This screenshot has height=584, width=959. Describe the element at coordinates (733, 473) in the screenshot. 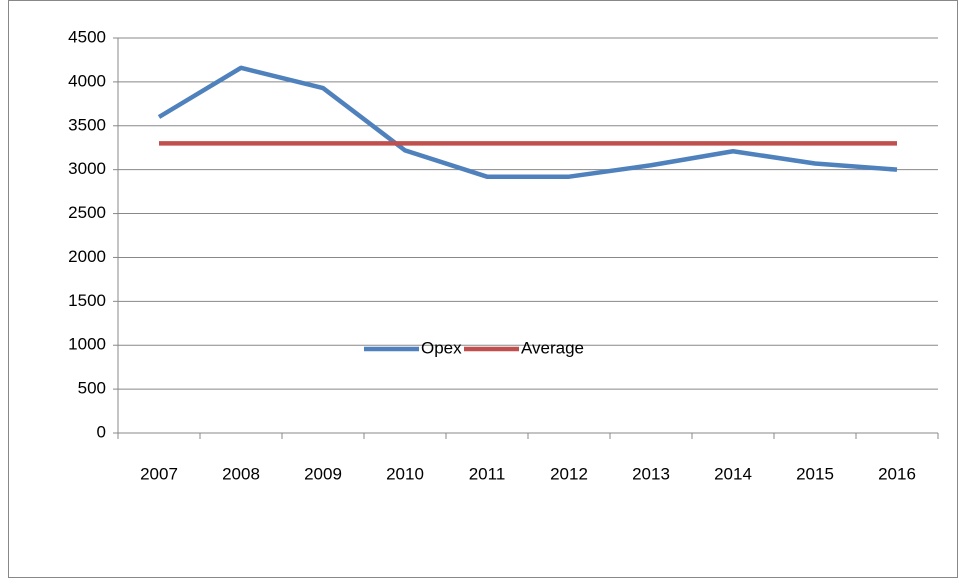

I see `x-tick-label: 2014` at that location.